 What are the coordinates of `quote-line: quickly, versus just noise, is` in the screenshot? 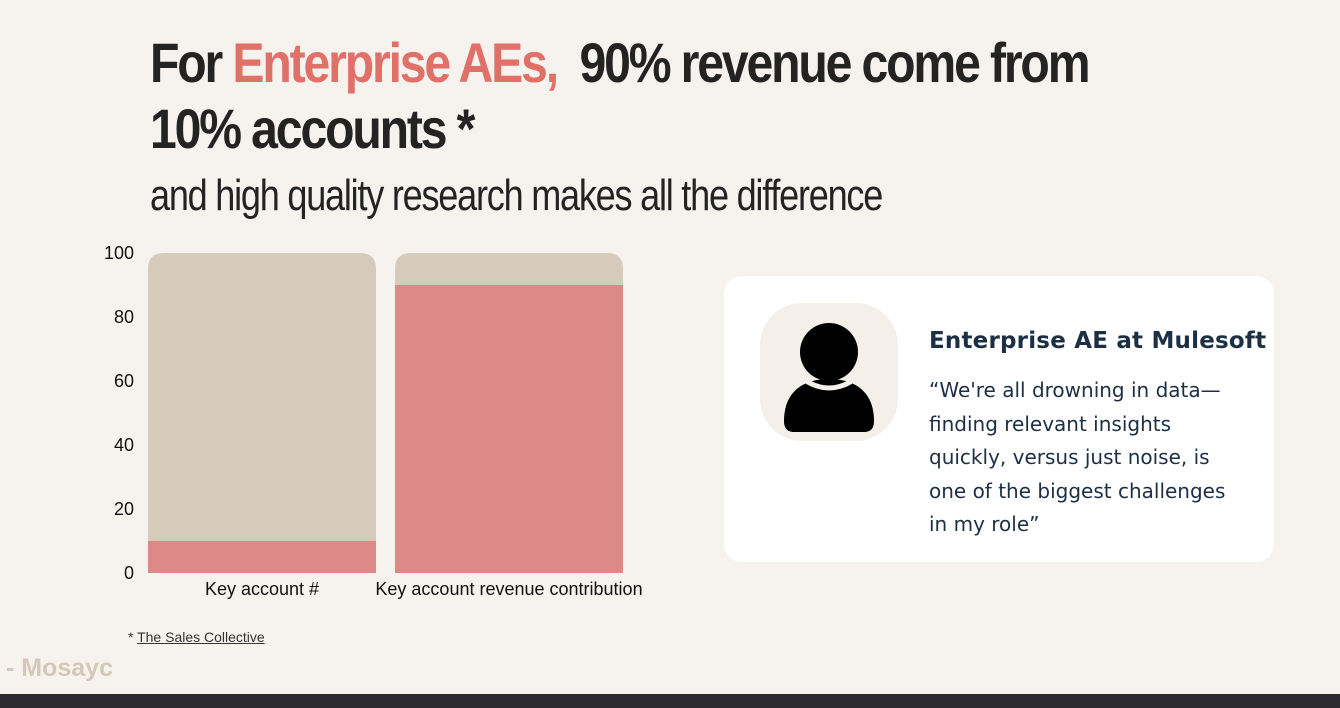 It's located at (1069, 457).